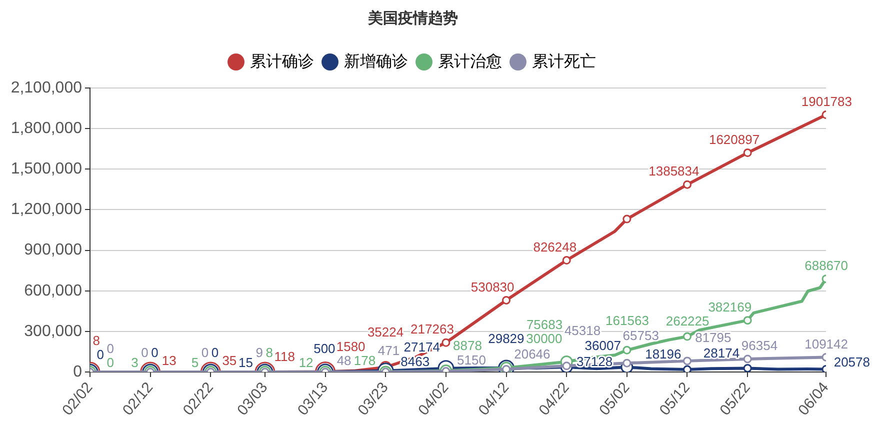  What do you see at coordinates (365, 360) in the screenshot?
I see `data-label: 178` at bounding box center [365, 360].